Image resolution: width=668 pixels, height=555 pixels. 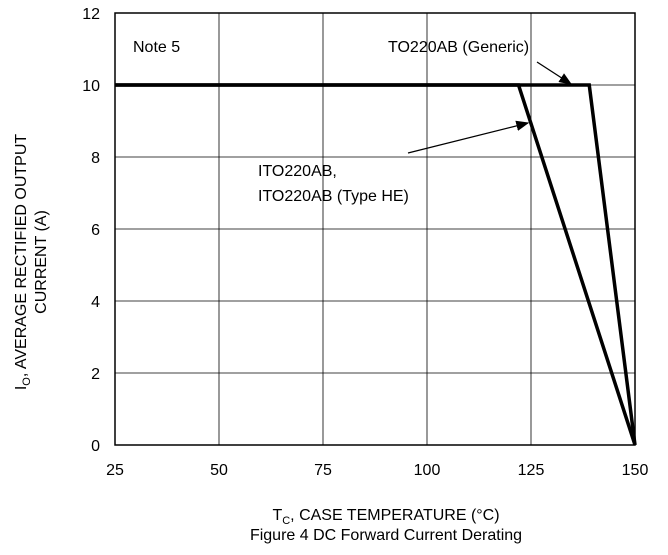 What do you see at coordinates (95, 230) in the screenshot?
I see `y-tick-label: 6` at bounding box center [95, 230].